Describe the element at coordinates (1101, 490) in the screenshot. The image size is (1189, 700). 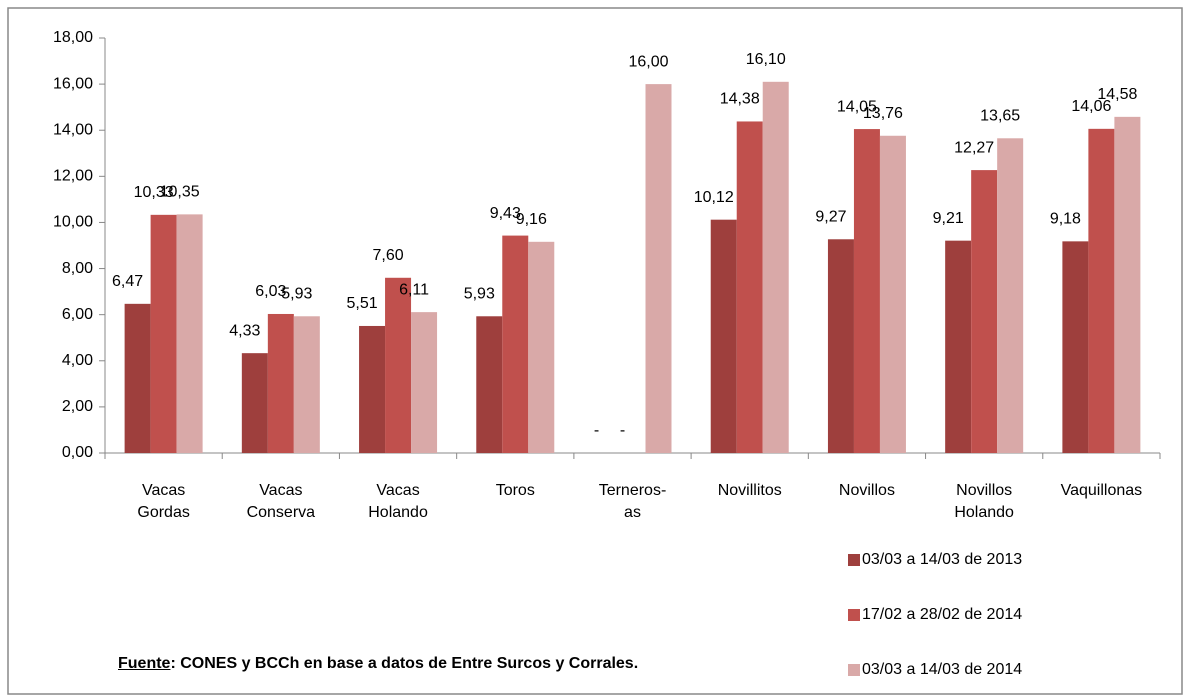
I see `x-tick-label: Vaquillonas` at that location.